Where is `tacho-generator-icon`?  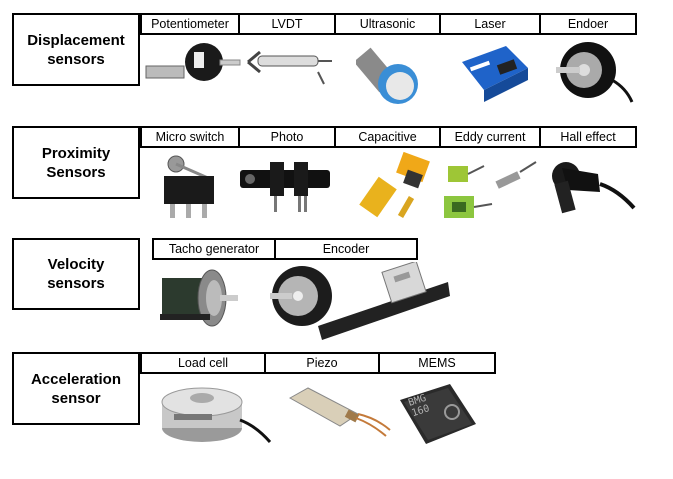 tacho-generator-icon is located at coordinates (198, 298).